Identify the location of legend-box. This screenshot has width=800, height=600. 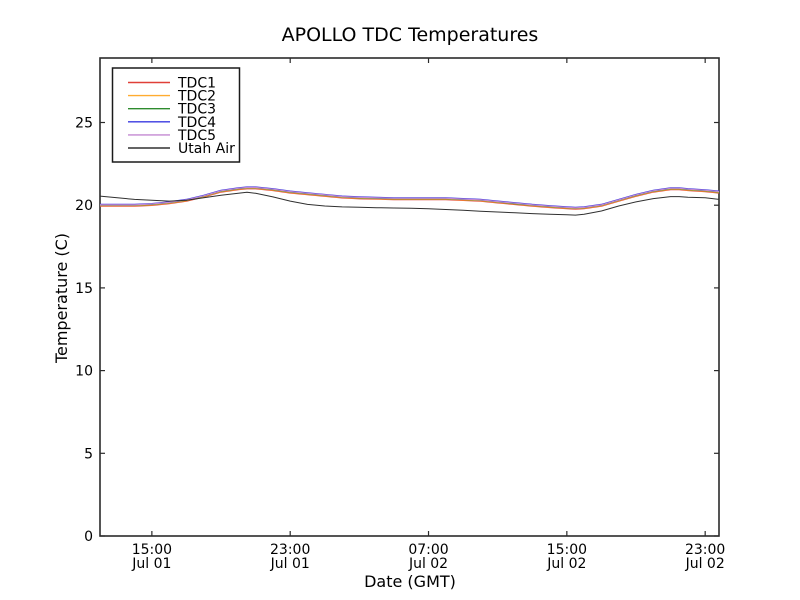
(176, 115).